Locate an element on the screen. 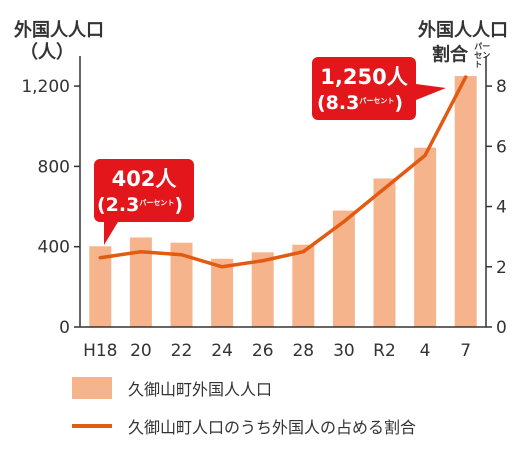 Image resolution: width=531 pixels, height=449 pixels. callout-count: 1,250人 is located at coordinates (363, 77).